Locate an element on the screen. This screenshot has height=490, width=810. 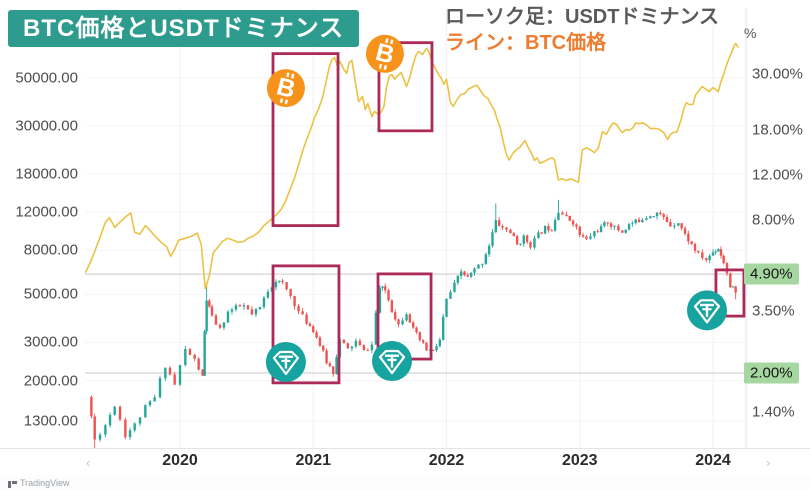
left-axis-label: 50000.00 is located at coordinates (46, 78).